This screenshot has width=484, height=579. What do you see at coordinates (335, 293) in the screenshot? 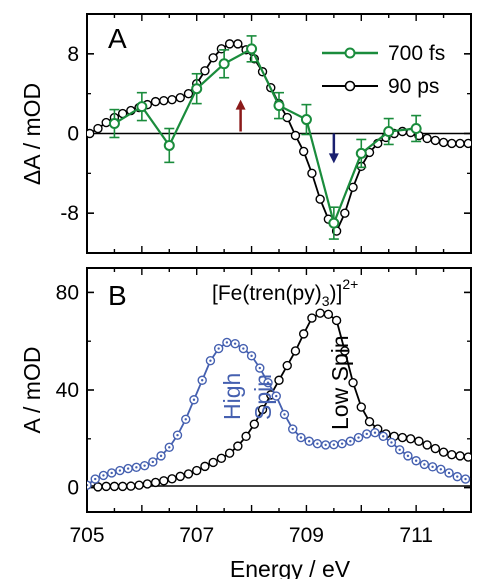
I see `compound-label-close: )]` at bounding box center [335, 293].